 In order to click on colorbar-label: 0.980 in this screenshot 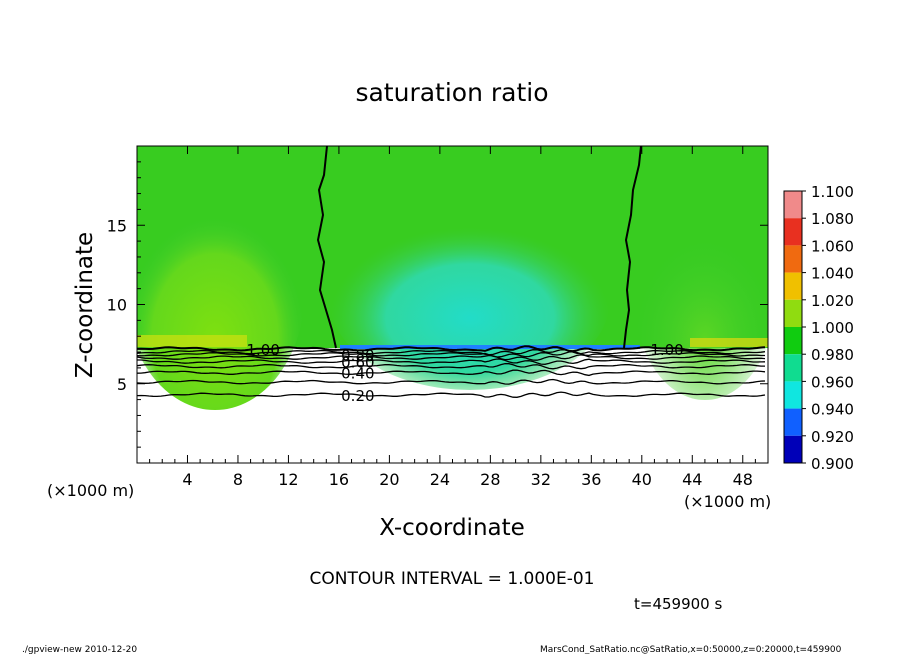, I will do `click(832, 355)`.